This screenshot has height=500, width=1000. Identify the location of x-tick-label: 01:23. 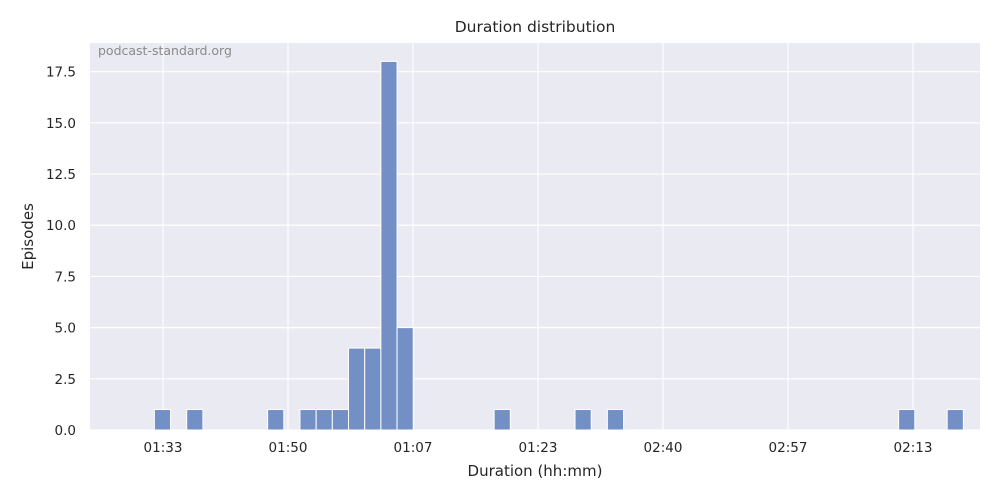
(538, 448).